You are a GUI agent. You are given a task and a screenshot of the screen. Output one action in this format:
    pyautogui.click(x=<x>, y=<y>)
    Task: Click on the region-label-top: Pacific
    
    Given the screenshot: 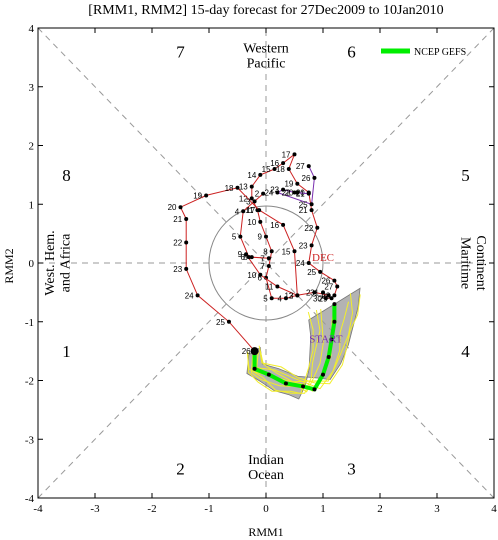 What is the action you would take?
    pyautogui.click(x=266, y=63)
    